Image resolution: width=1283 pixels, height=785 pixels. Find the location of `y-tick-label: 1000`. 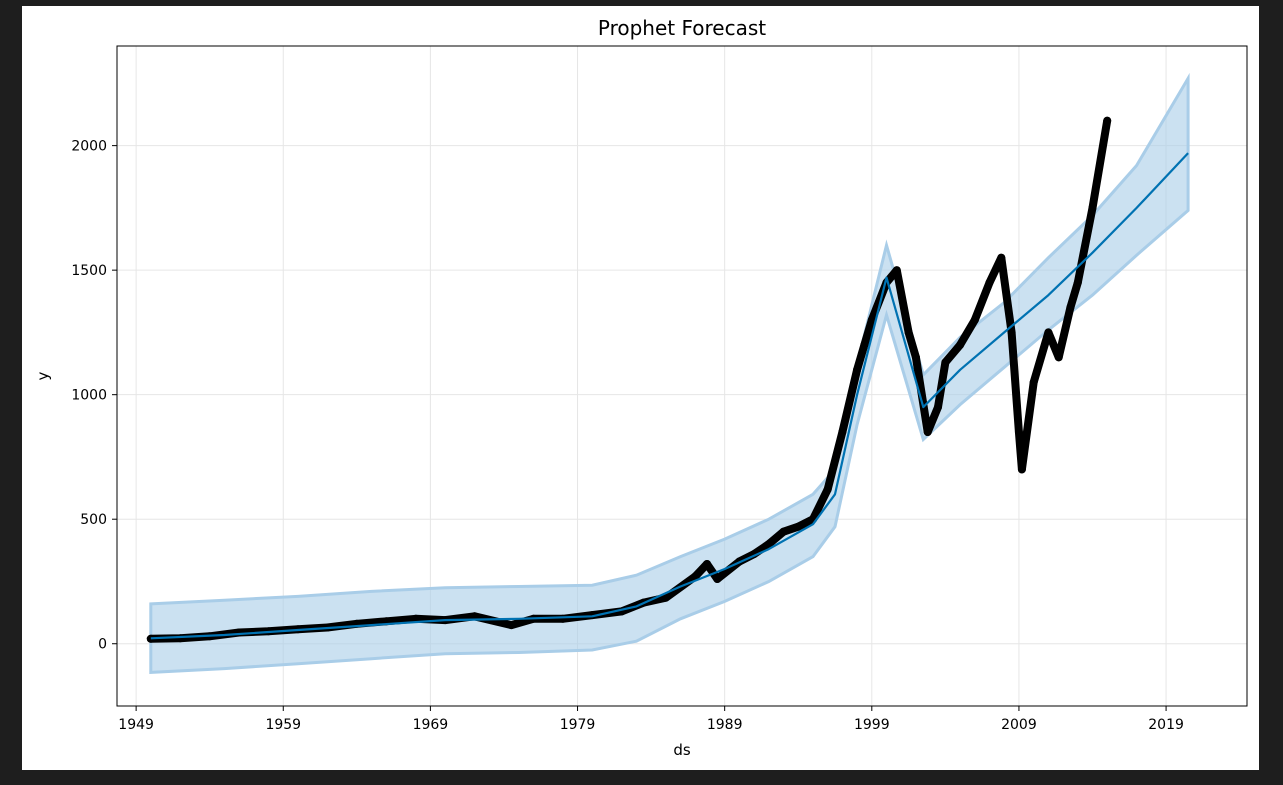

y-tick-label: 1000 is located at coordinates (89, 396).